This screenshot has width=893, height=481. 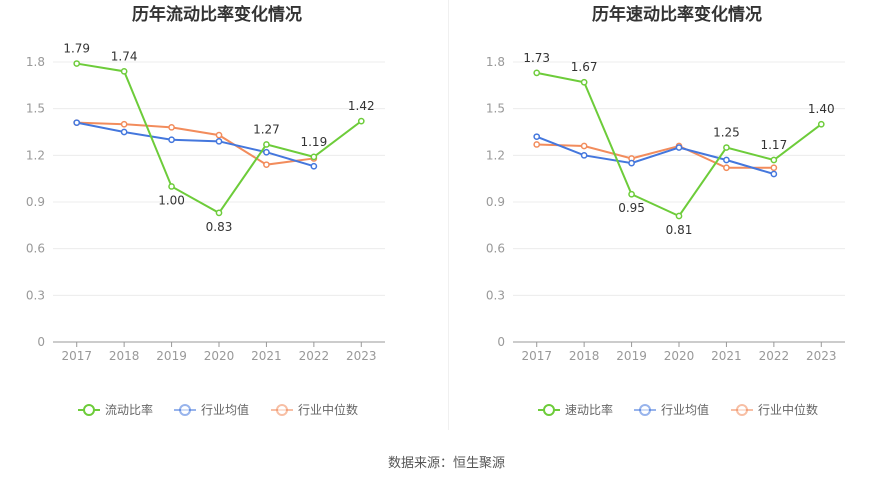 I want to click on panel-divider, so click(x=448, y=215).